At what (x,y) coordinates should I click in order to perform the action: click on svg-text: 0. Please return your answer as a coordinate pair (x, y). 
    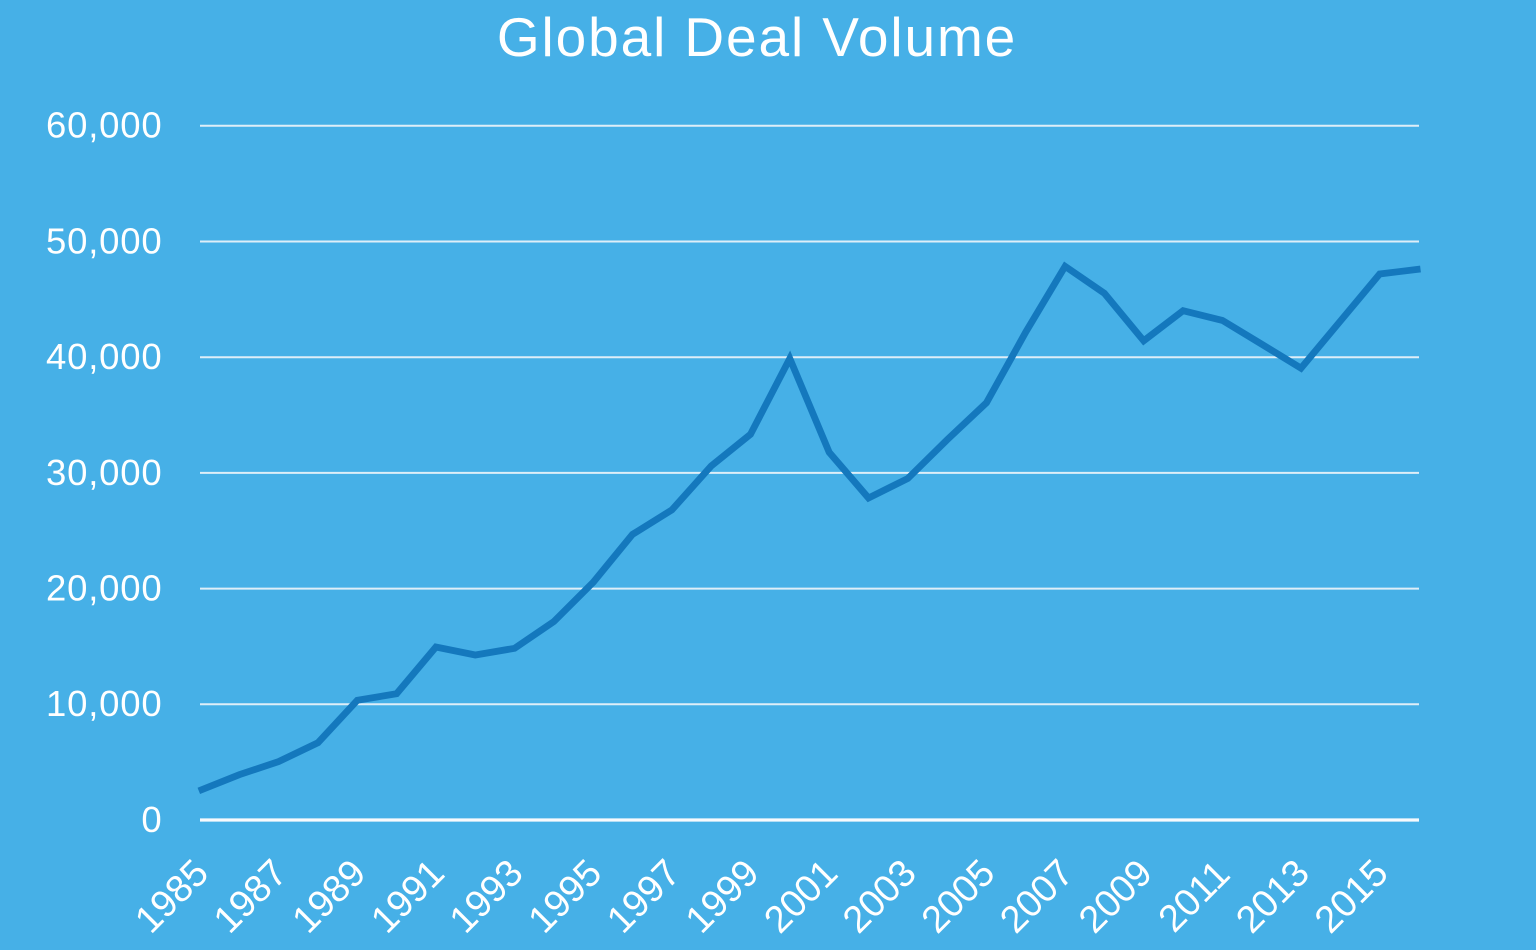
    Looking at the image, I should click on (151, 819).